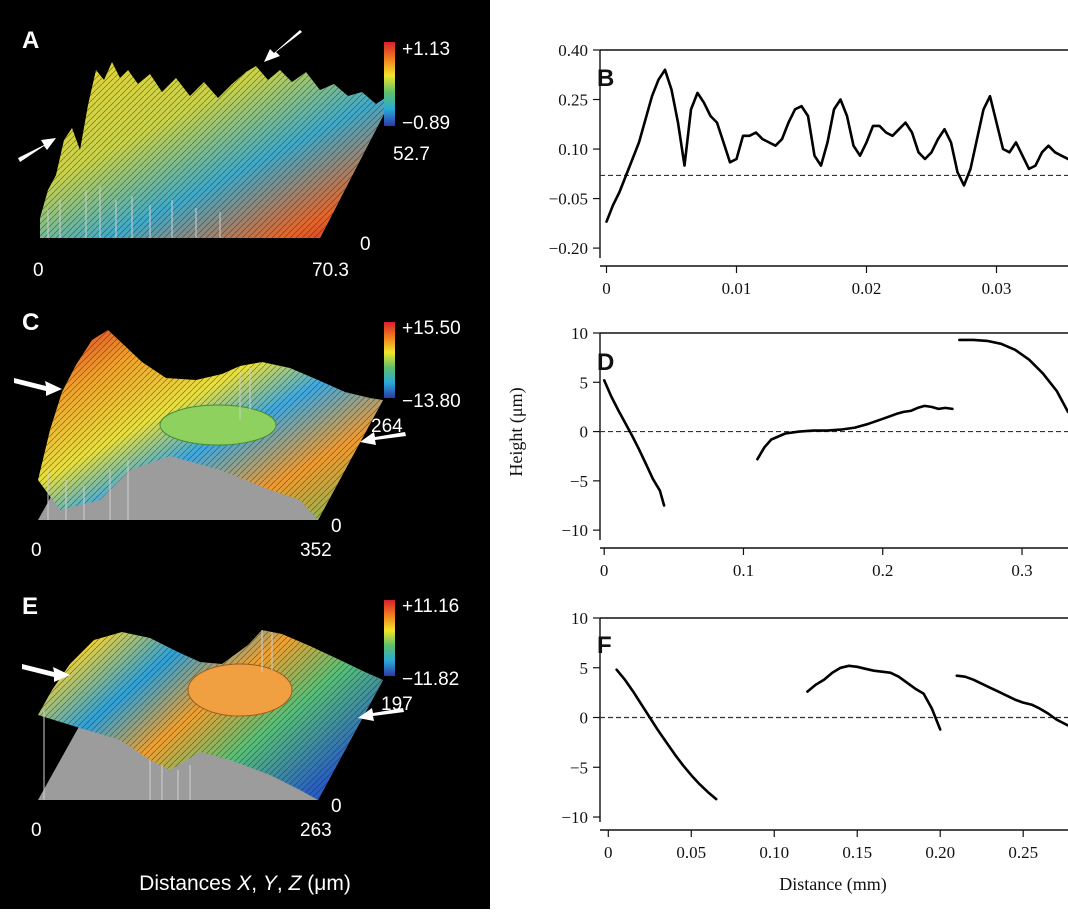  What do you see at coordinates (316, 830) in the screenshot?
I see `panel-e-xmax: 263` at bounding box center [316, 830].